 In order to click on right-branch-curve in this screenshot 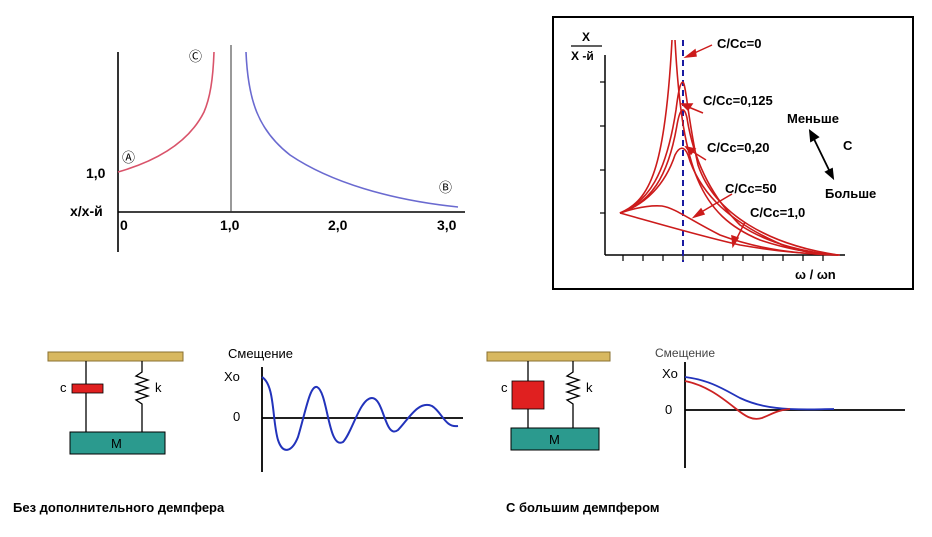, I will do `click(352, 129)`.